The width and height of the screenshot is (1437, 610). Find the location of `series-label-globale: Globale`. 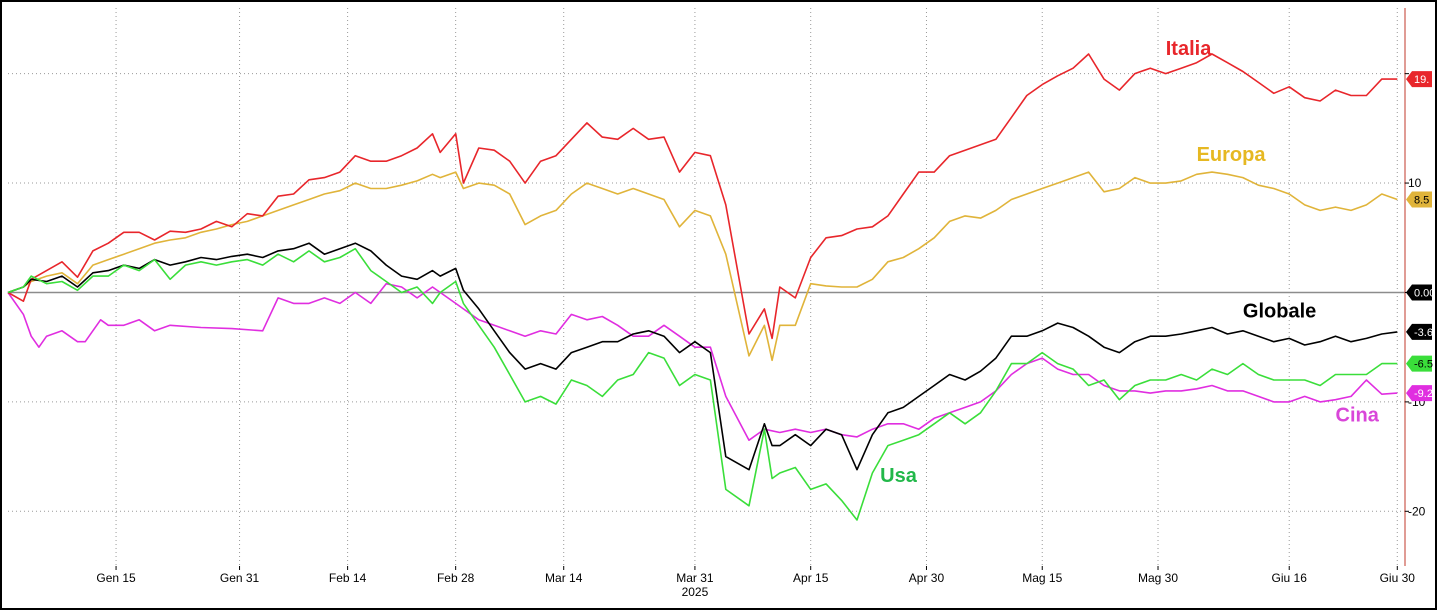

series-label-globale: Globale is located at coordinates (1279, 312).